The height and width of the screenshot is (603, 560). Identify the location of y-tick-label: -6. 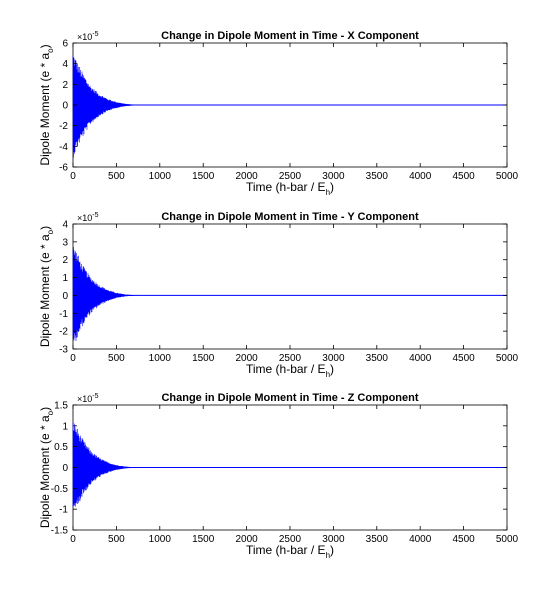
(63, 168).